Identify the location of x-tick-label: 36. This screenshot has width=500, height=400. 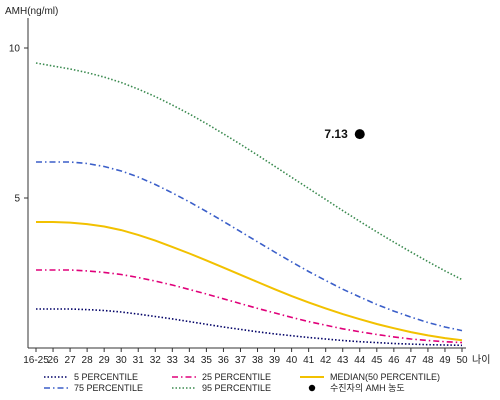
(224, 360).